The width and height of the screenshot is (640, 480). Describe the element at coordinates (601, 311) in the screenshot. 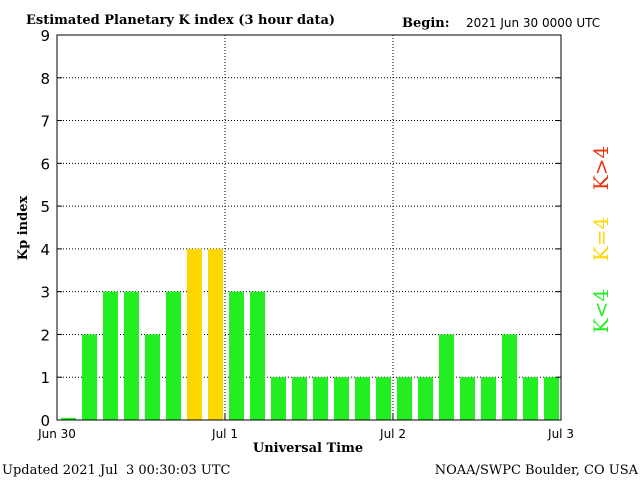

I see `legend-entry: K<4` at that location.